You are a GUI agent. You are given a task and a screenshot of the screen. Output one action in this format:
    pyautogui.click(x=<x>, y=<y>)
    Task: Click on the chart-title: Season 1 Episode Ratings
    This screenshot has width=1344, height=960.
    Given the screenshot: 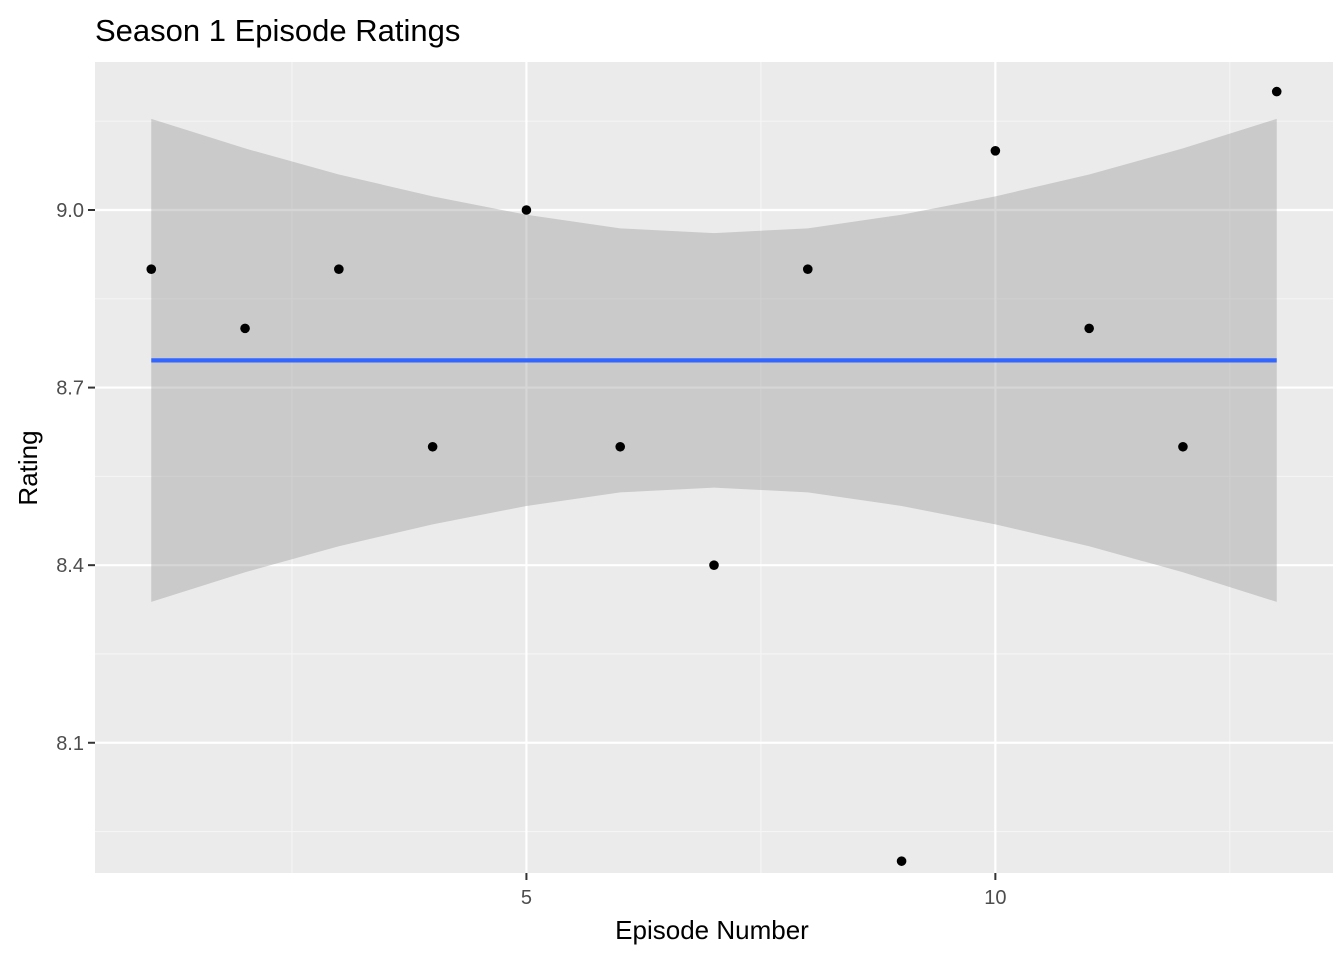 What is the action you would take?
    pyautogui.click(x=277, y=30)
    